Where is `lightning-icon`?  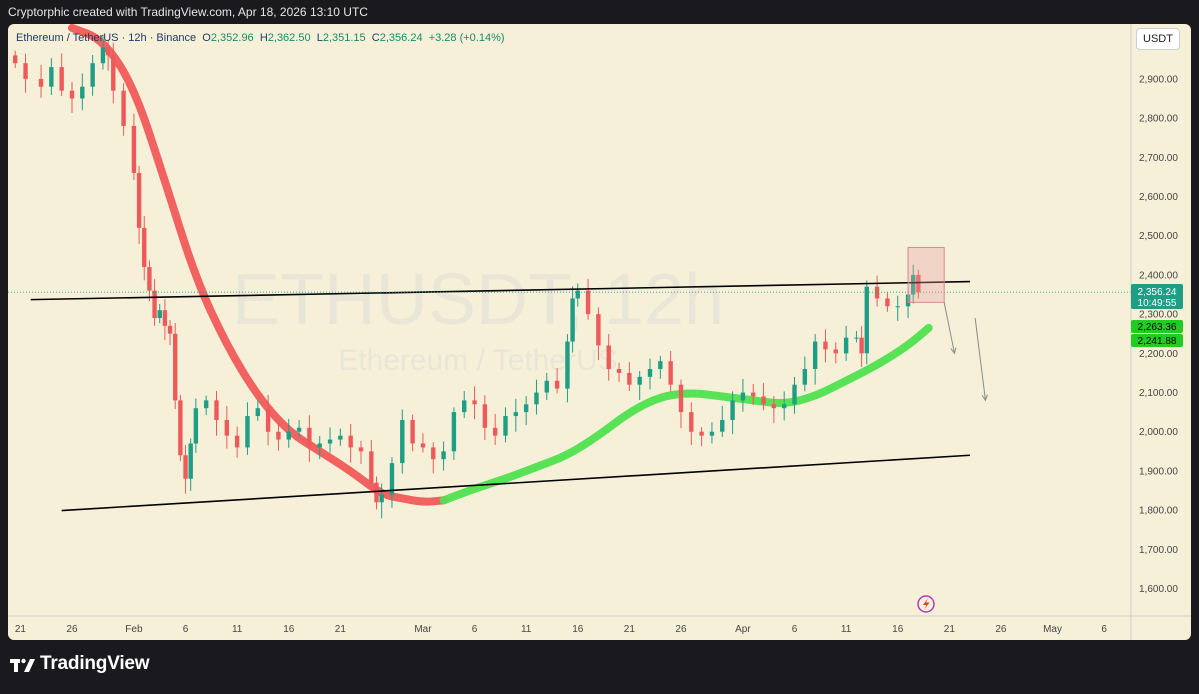
lightning-icon is located at coordinates (926, 604).